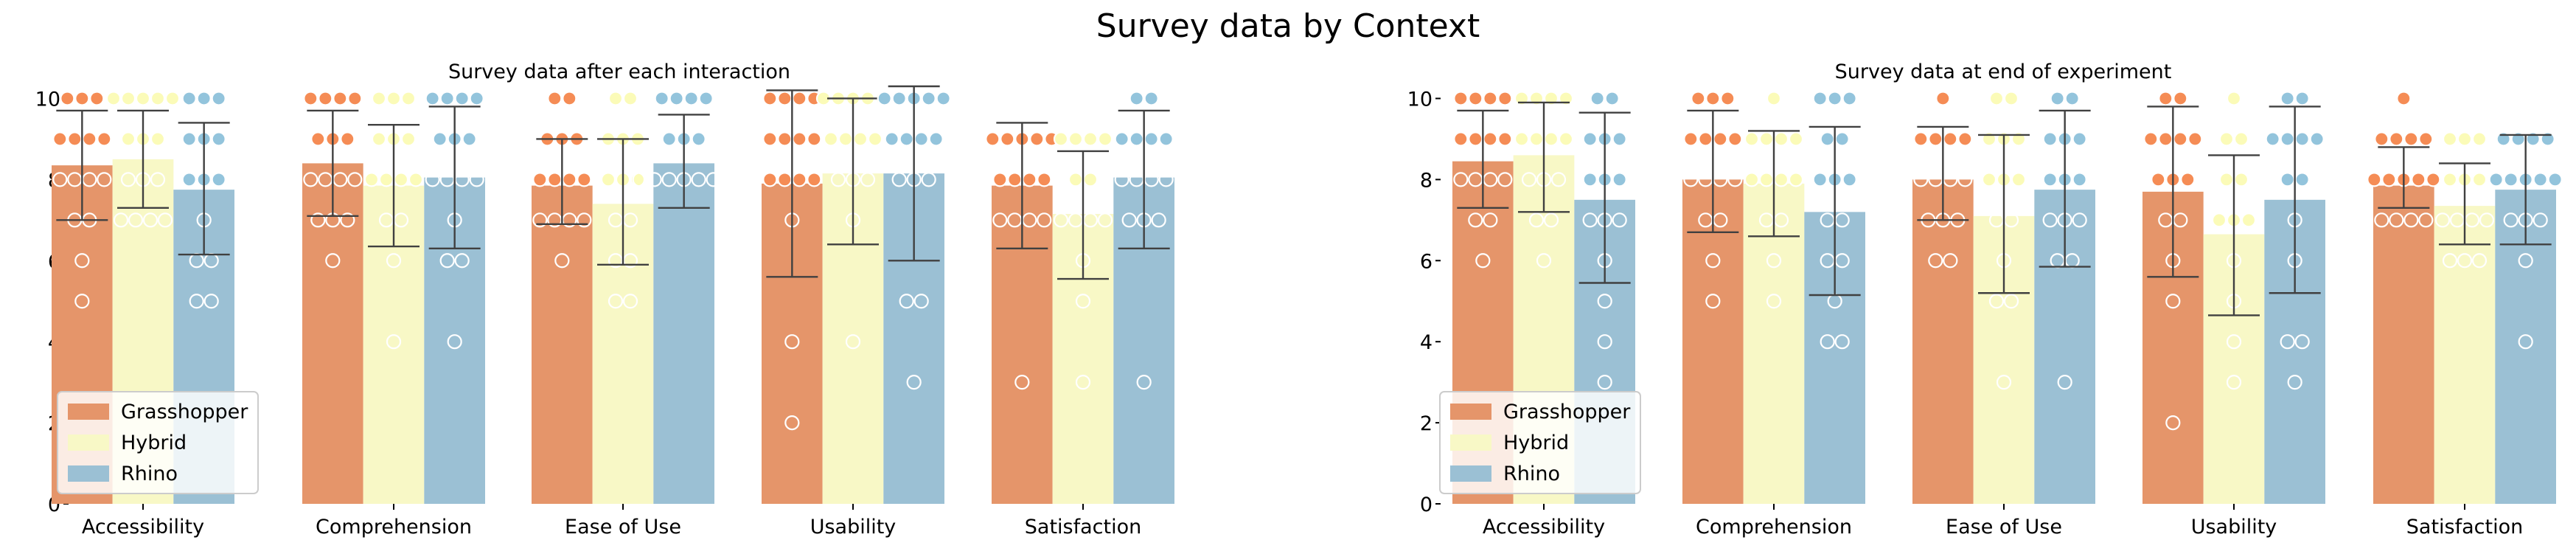 The width and height of the screenshot is (2576, 554). What do you see at coordinates (1536, 443) in the screenshot?
I see `panel2-legend-label-hybrid: Hybrid` at bounding box center [1536, 443].